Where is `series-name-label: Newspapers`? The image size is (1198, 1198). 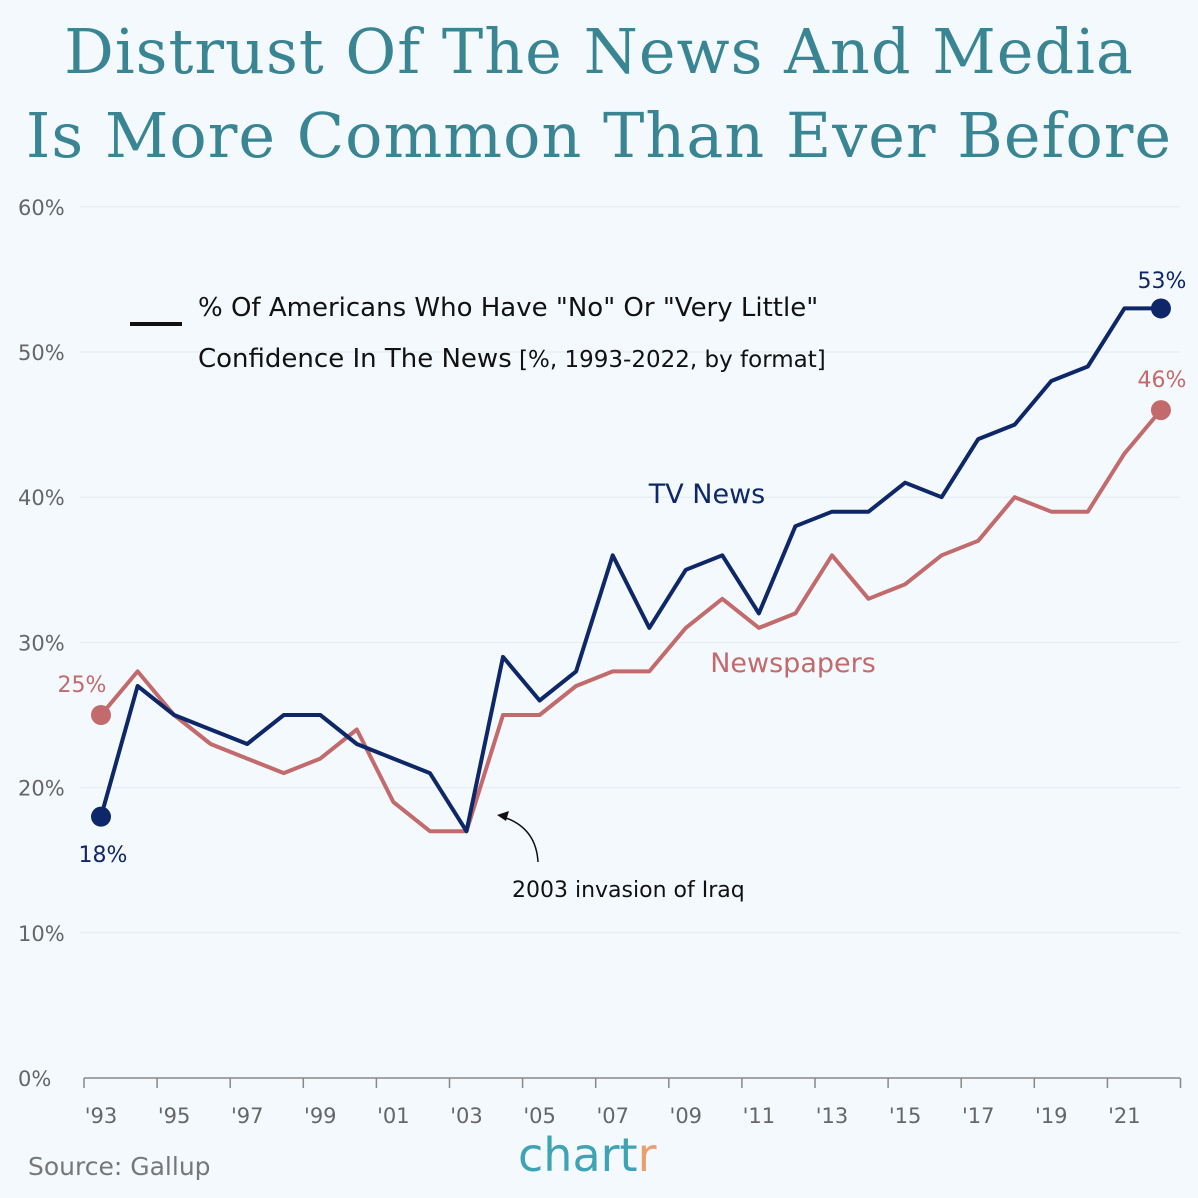 series-name-label: Newspapers is located at coordinates (793, 663).